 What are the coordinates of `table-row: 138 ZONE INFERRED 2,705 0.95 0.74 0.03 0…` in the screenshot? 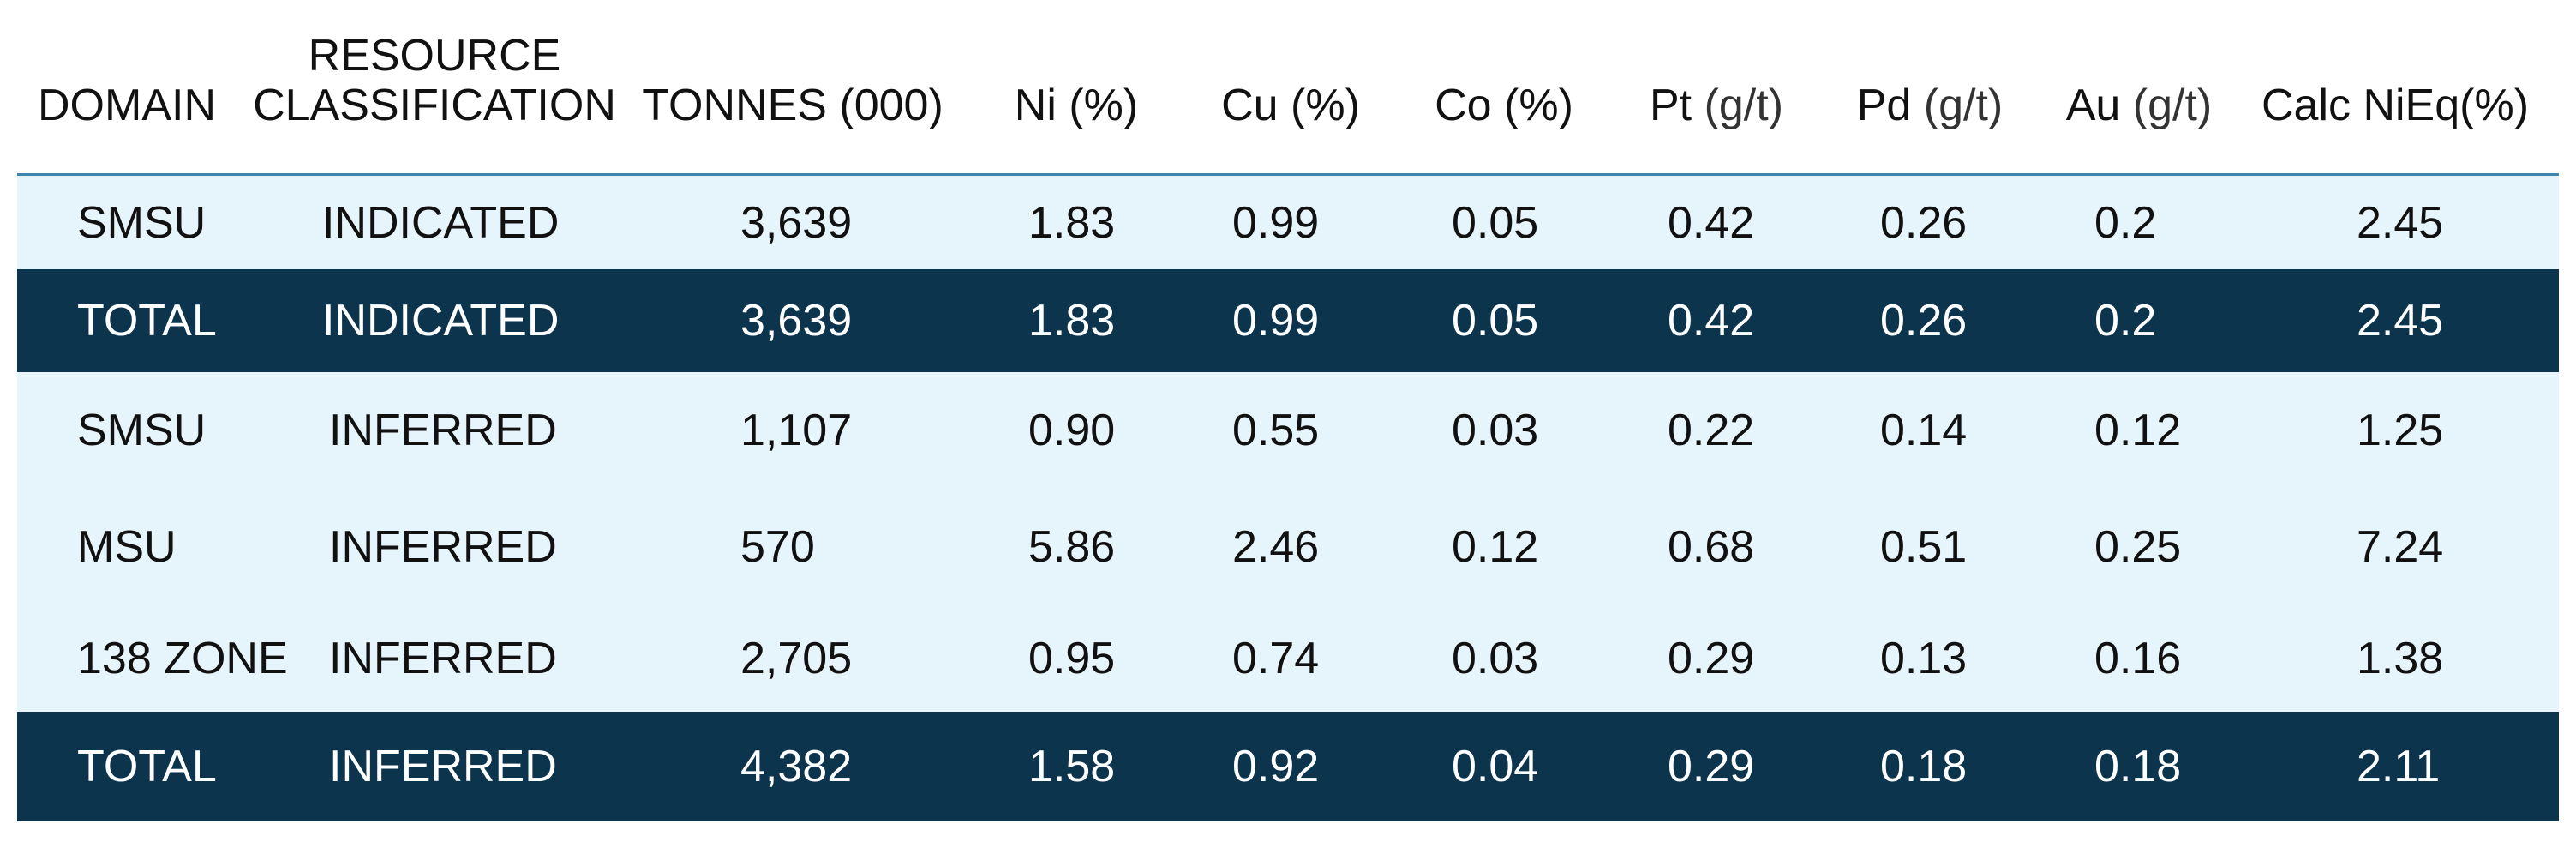 It's located at (1288, 658).